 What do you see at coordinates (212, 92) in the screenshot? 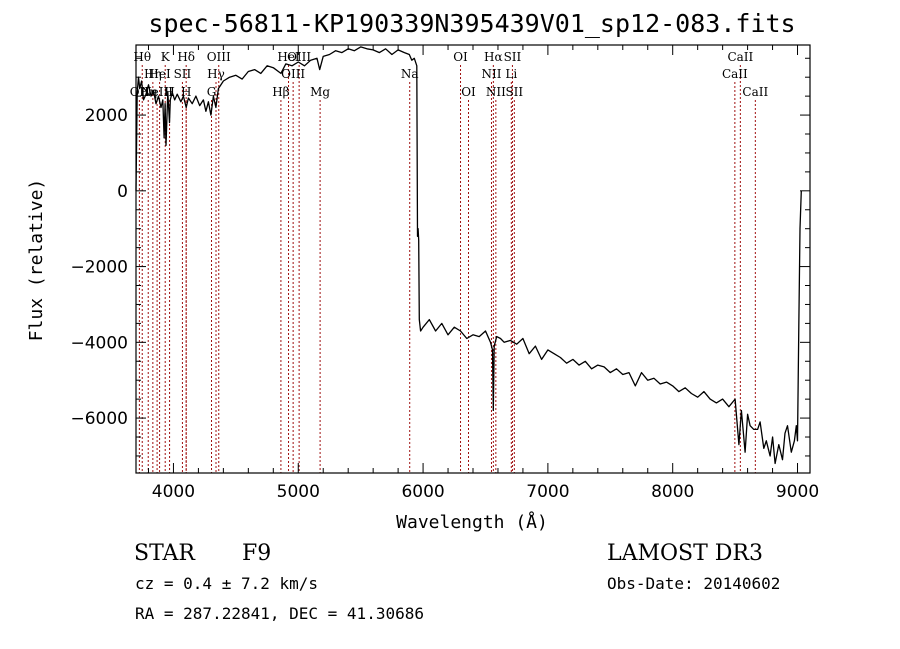
I see `line-label-11: G` at bounding box center [212, 92].